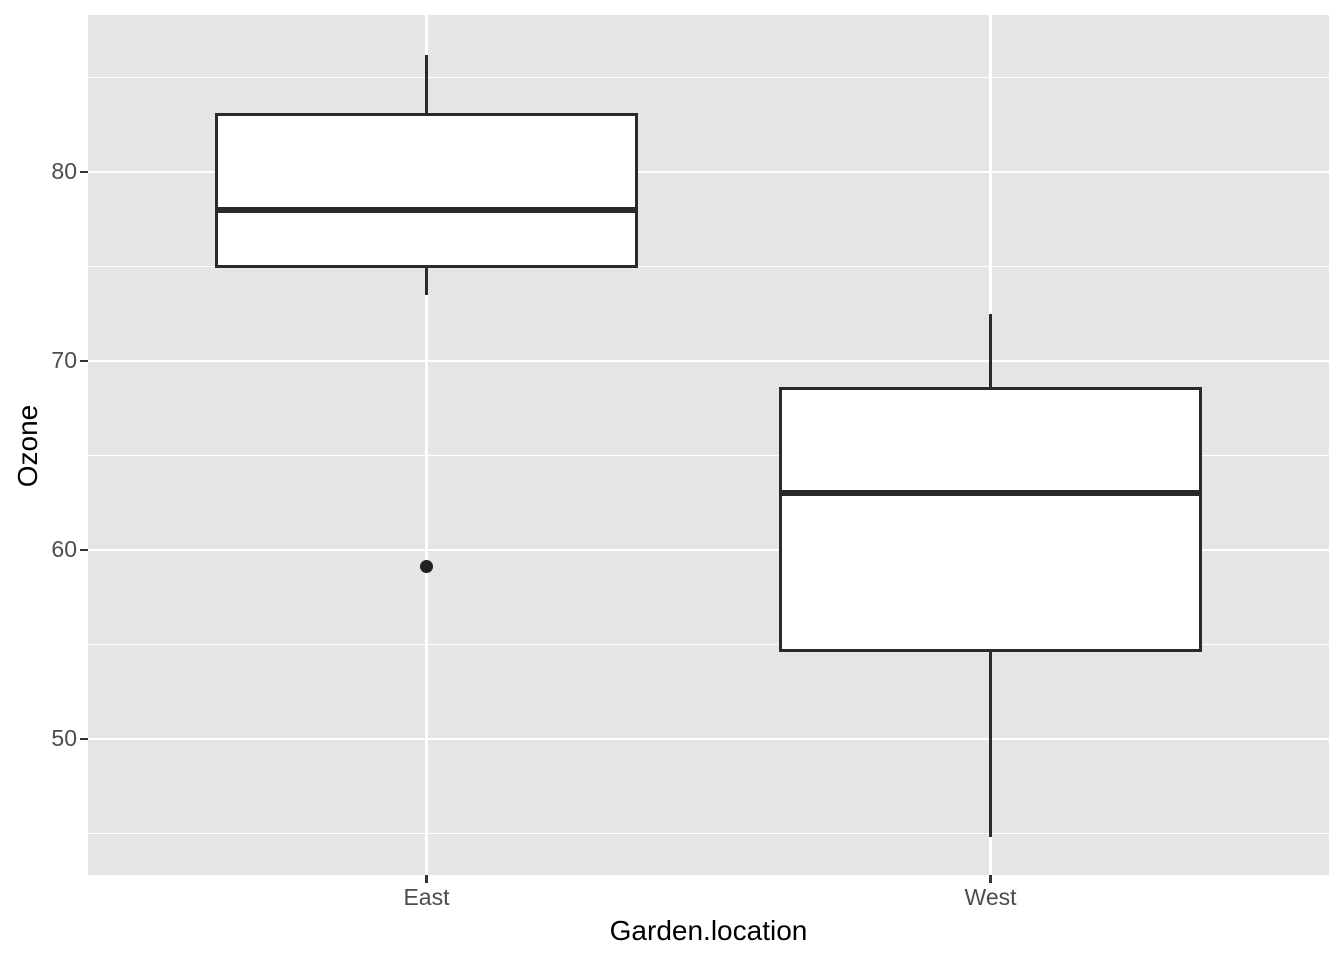  I want to click on whisker-lower-west, so click(991, 744).